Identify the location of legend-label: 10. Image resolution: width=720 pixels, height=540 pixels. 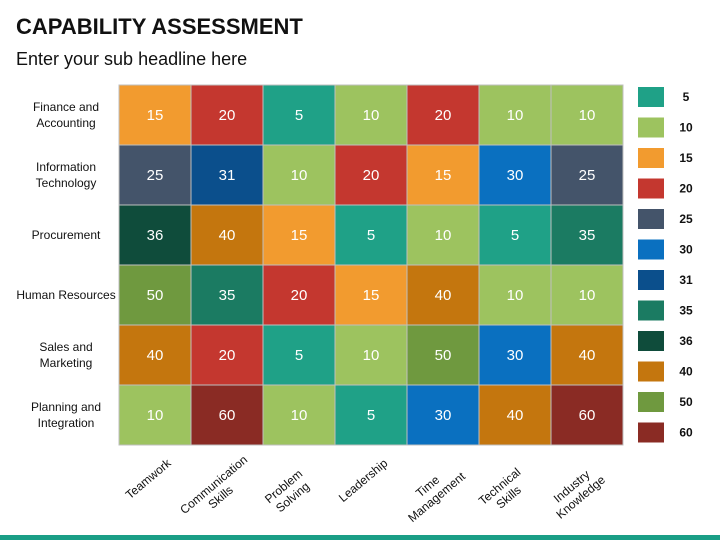
(686, 128).